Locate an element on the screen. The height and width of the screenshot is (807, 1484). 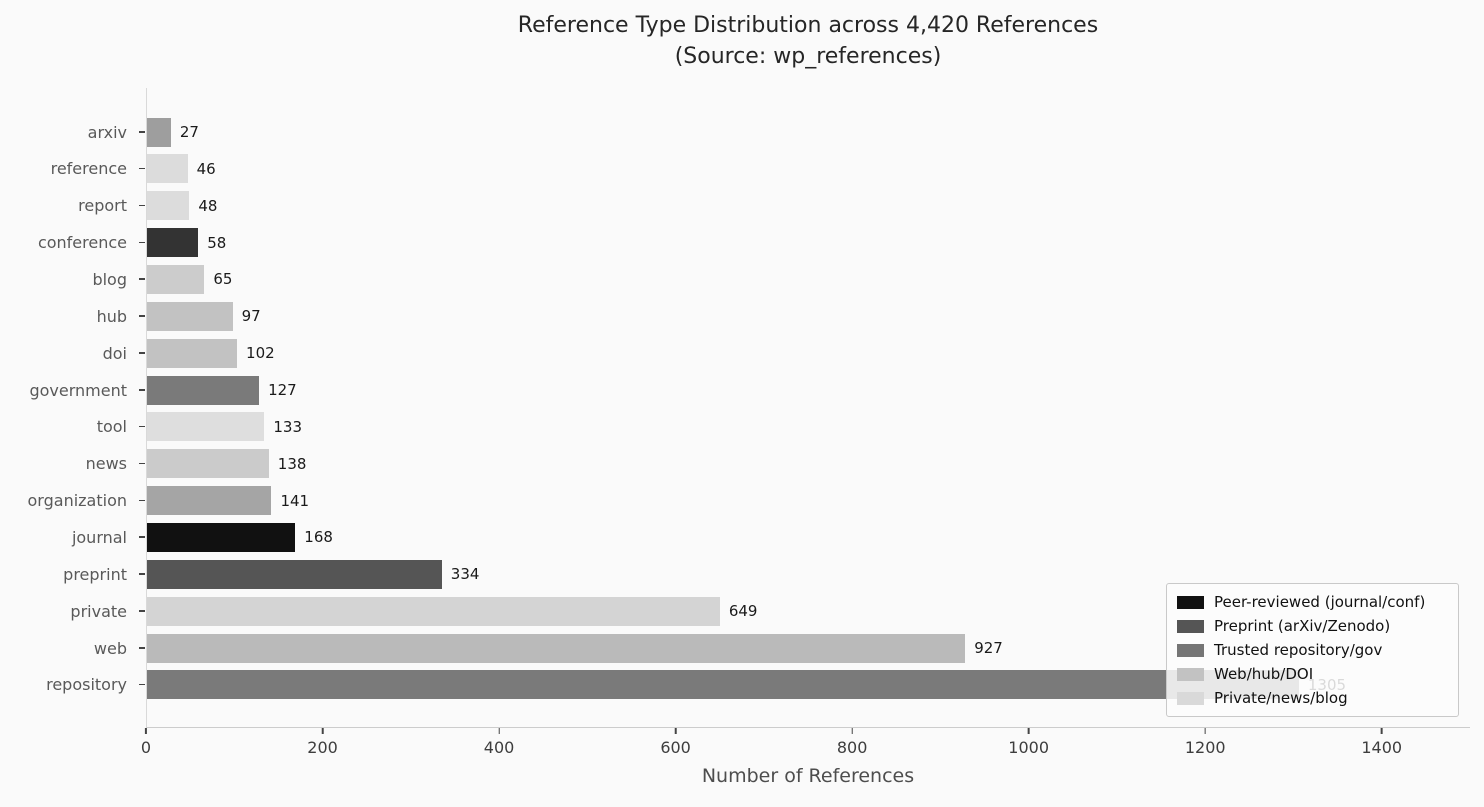
bar-repository is located at coordinates (723, 685).